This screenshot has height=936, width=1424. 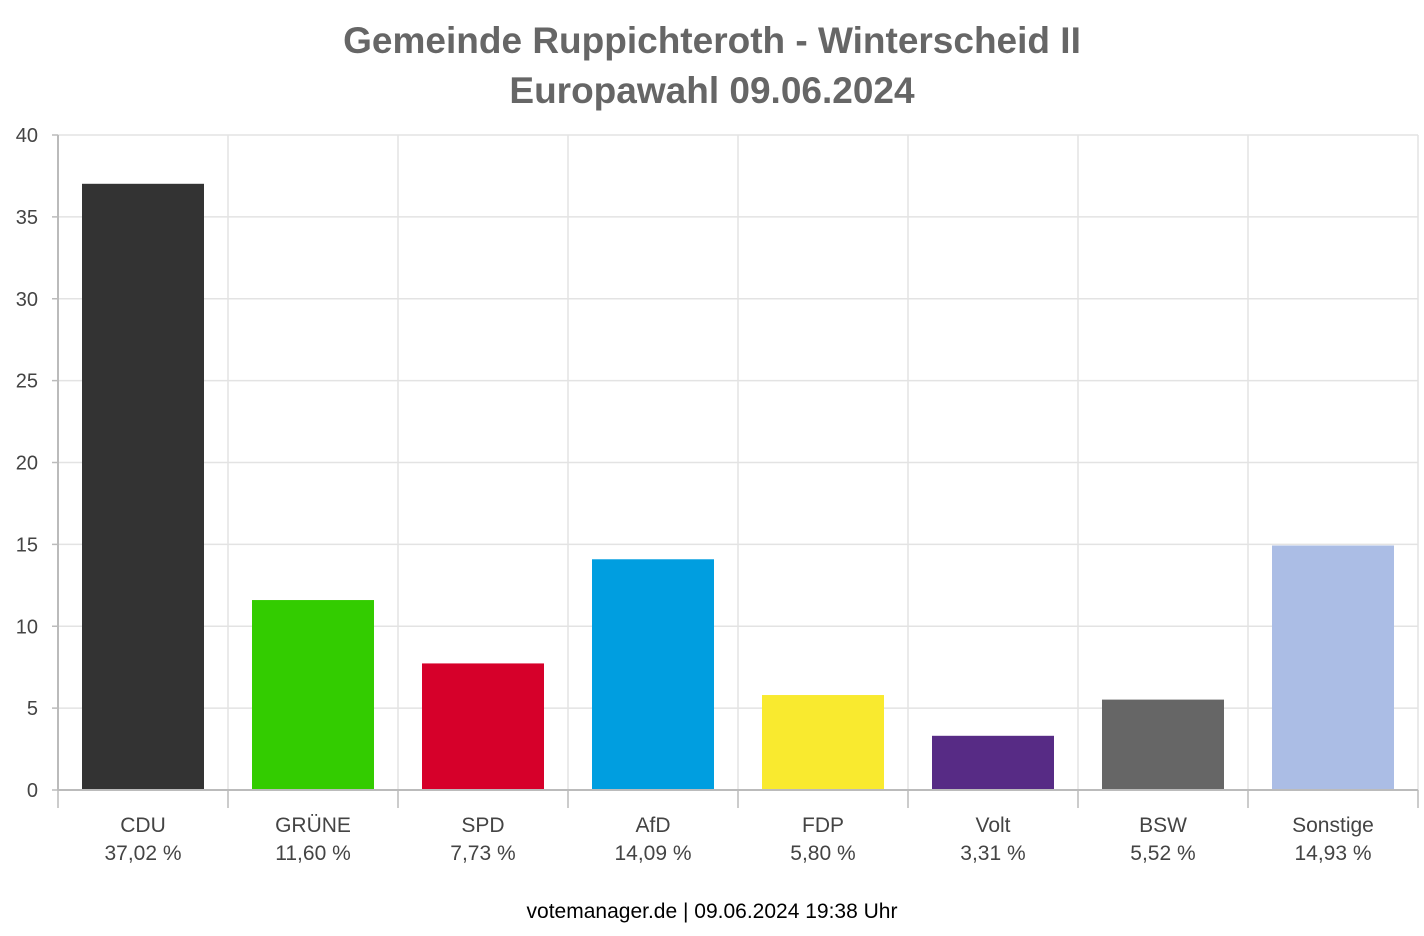 I want to click on y-tick-label: 10, so click(x=27, y=627).